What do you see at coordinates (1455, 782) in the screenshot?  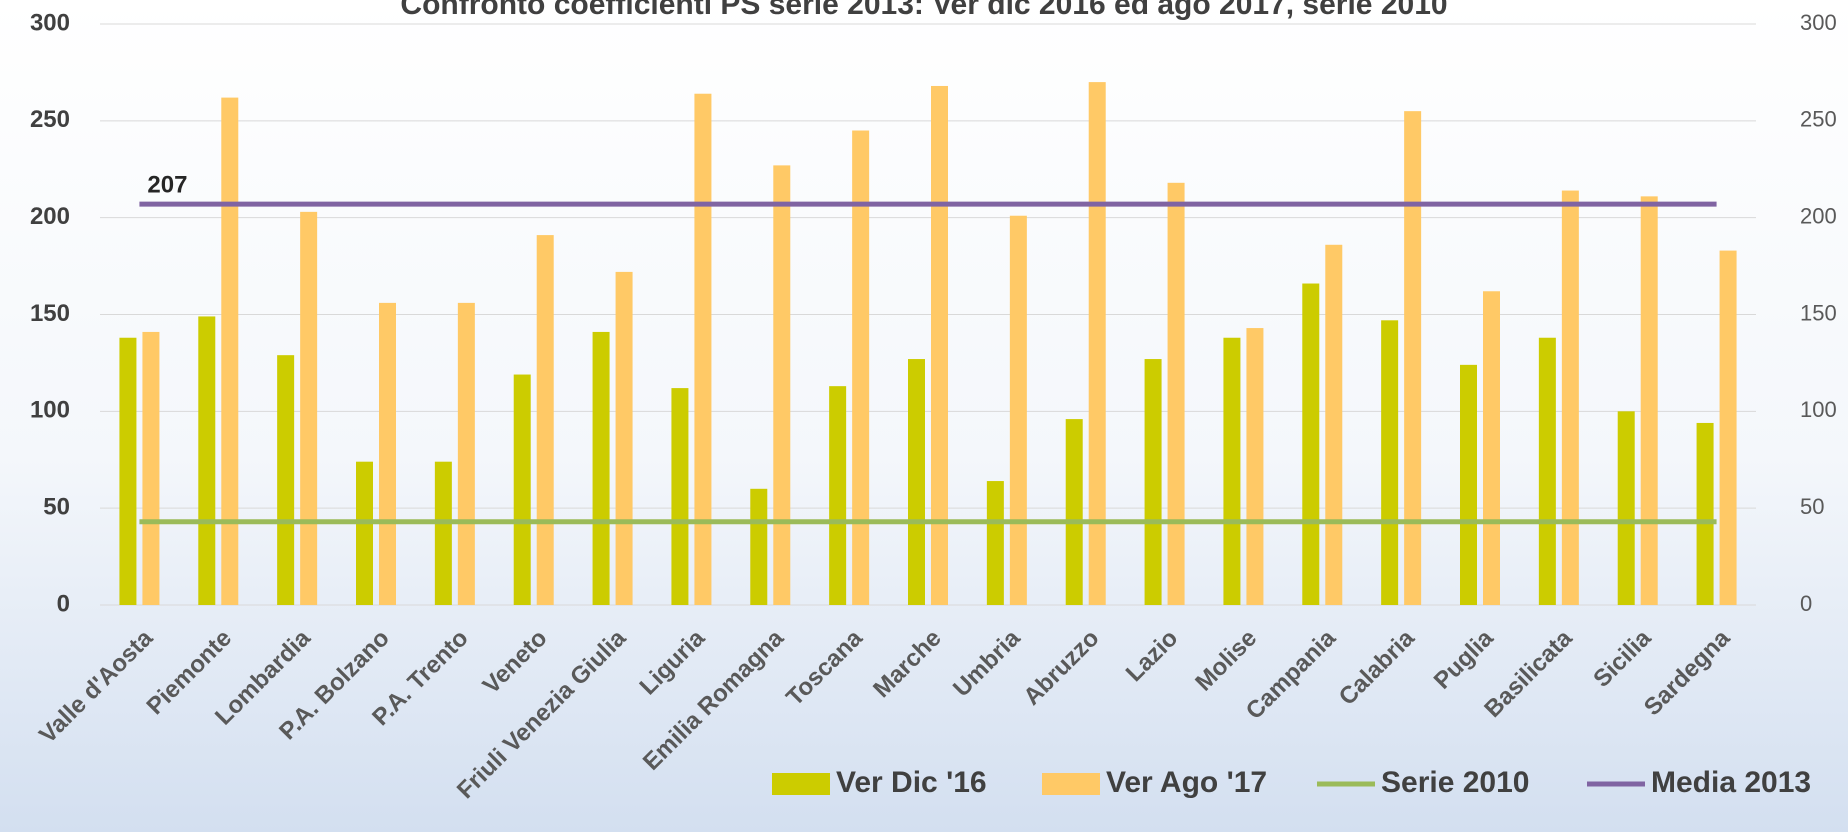 I see `legend-label: Serie 2010` at bounding box center [1455, 782].